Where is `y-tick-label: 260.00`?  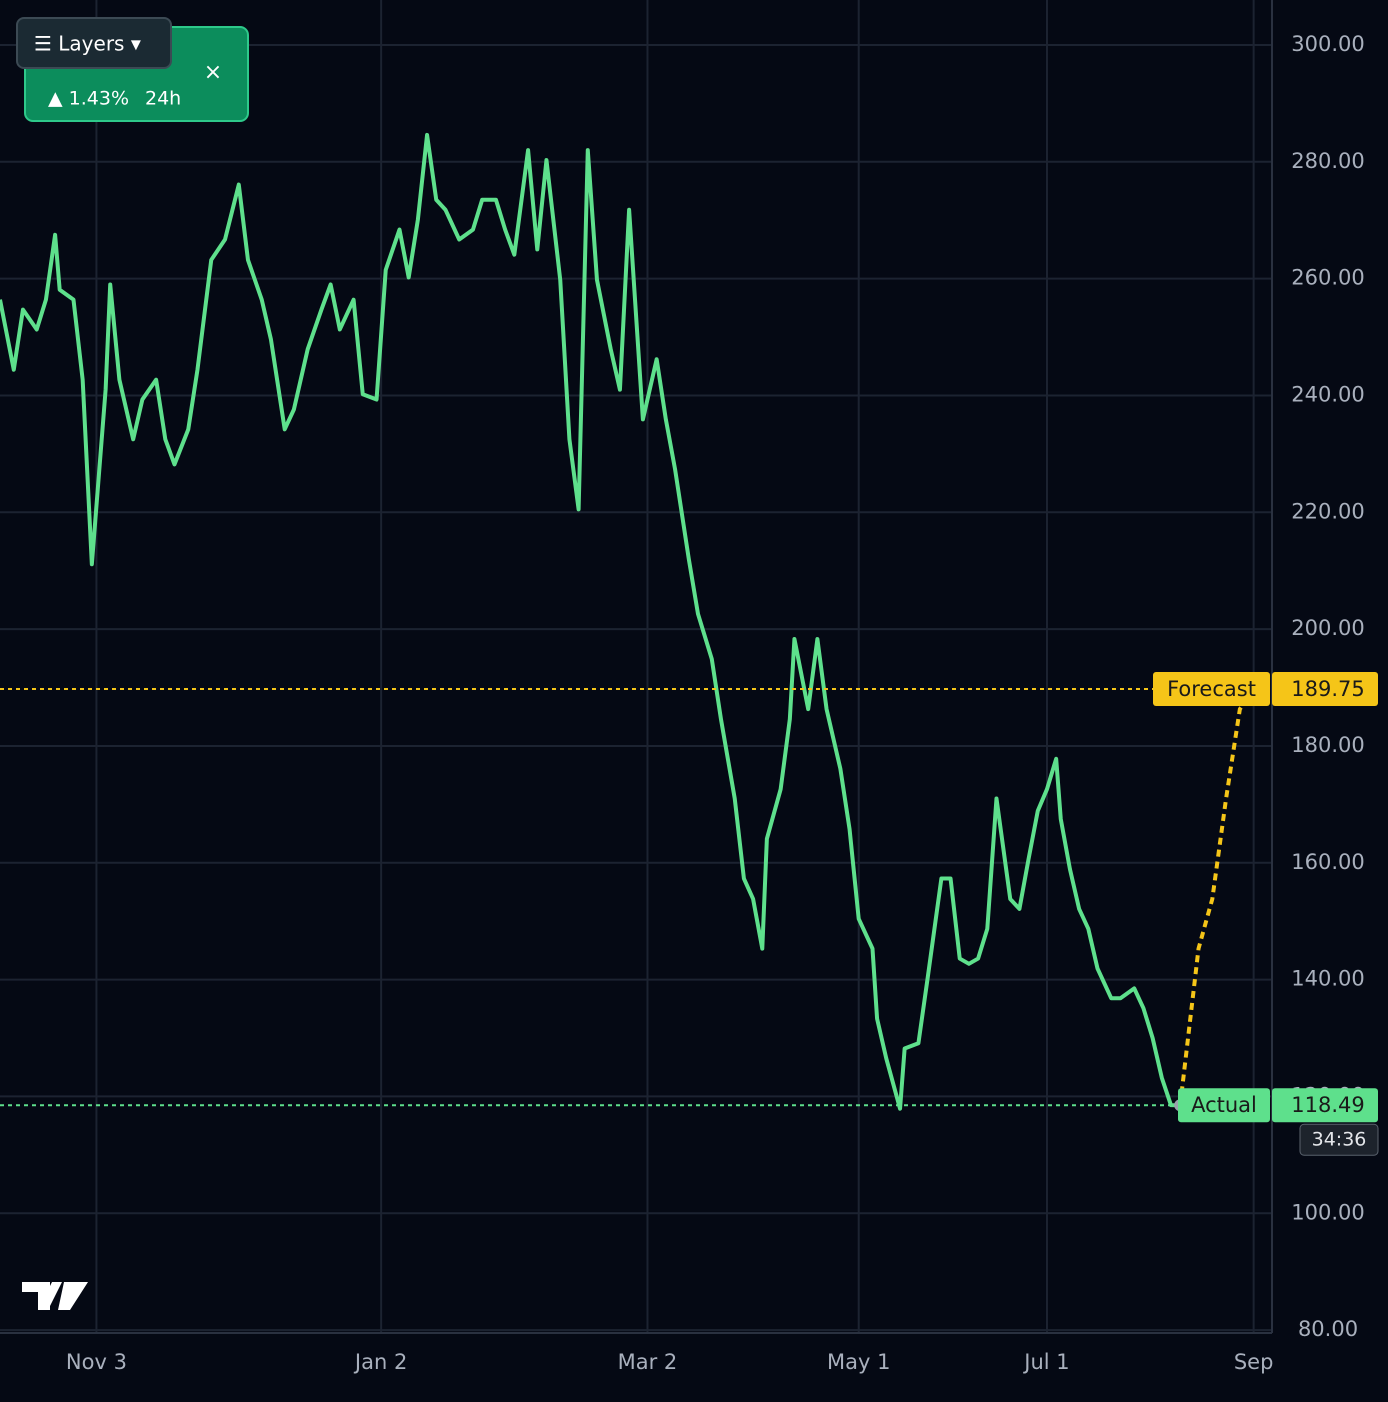
y-tick-label: 260.00 is located at coordinates (1327, 278).